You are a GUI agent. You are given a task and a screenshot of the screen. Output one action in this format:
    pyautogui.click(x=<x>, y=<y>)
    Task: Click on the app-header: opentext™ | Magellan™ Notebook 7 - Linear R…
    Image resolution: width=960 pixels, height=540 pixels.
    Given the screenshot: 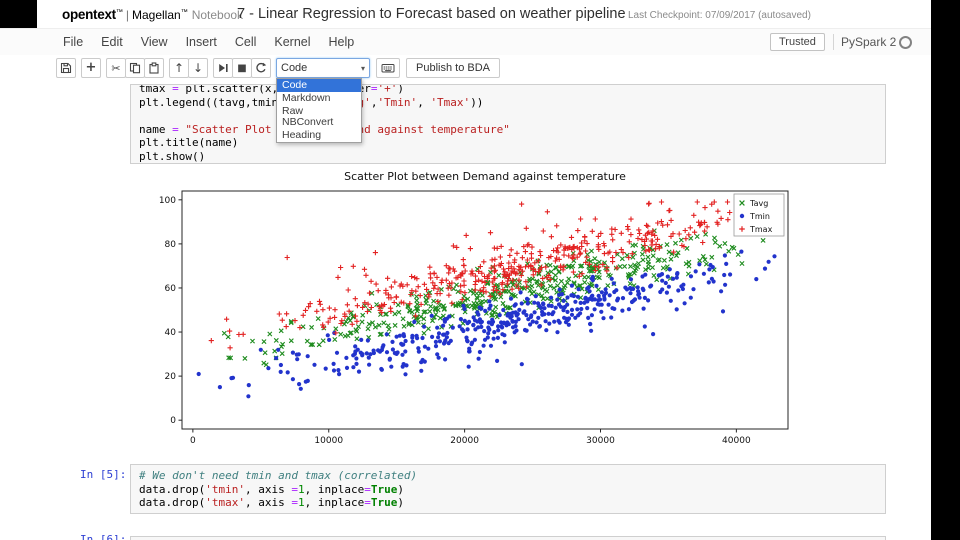 What is the action you would take?
    pyautogui.click(x=465, y=14)
    